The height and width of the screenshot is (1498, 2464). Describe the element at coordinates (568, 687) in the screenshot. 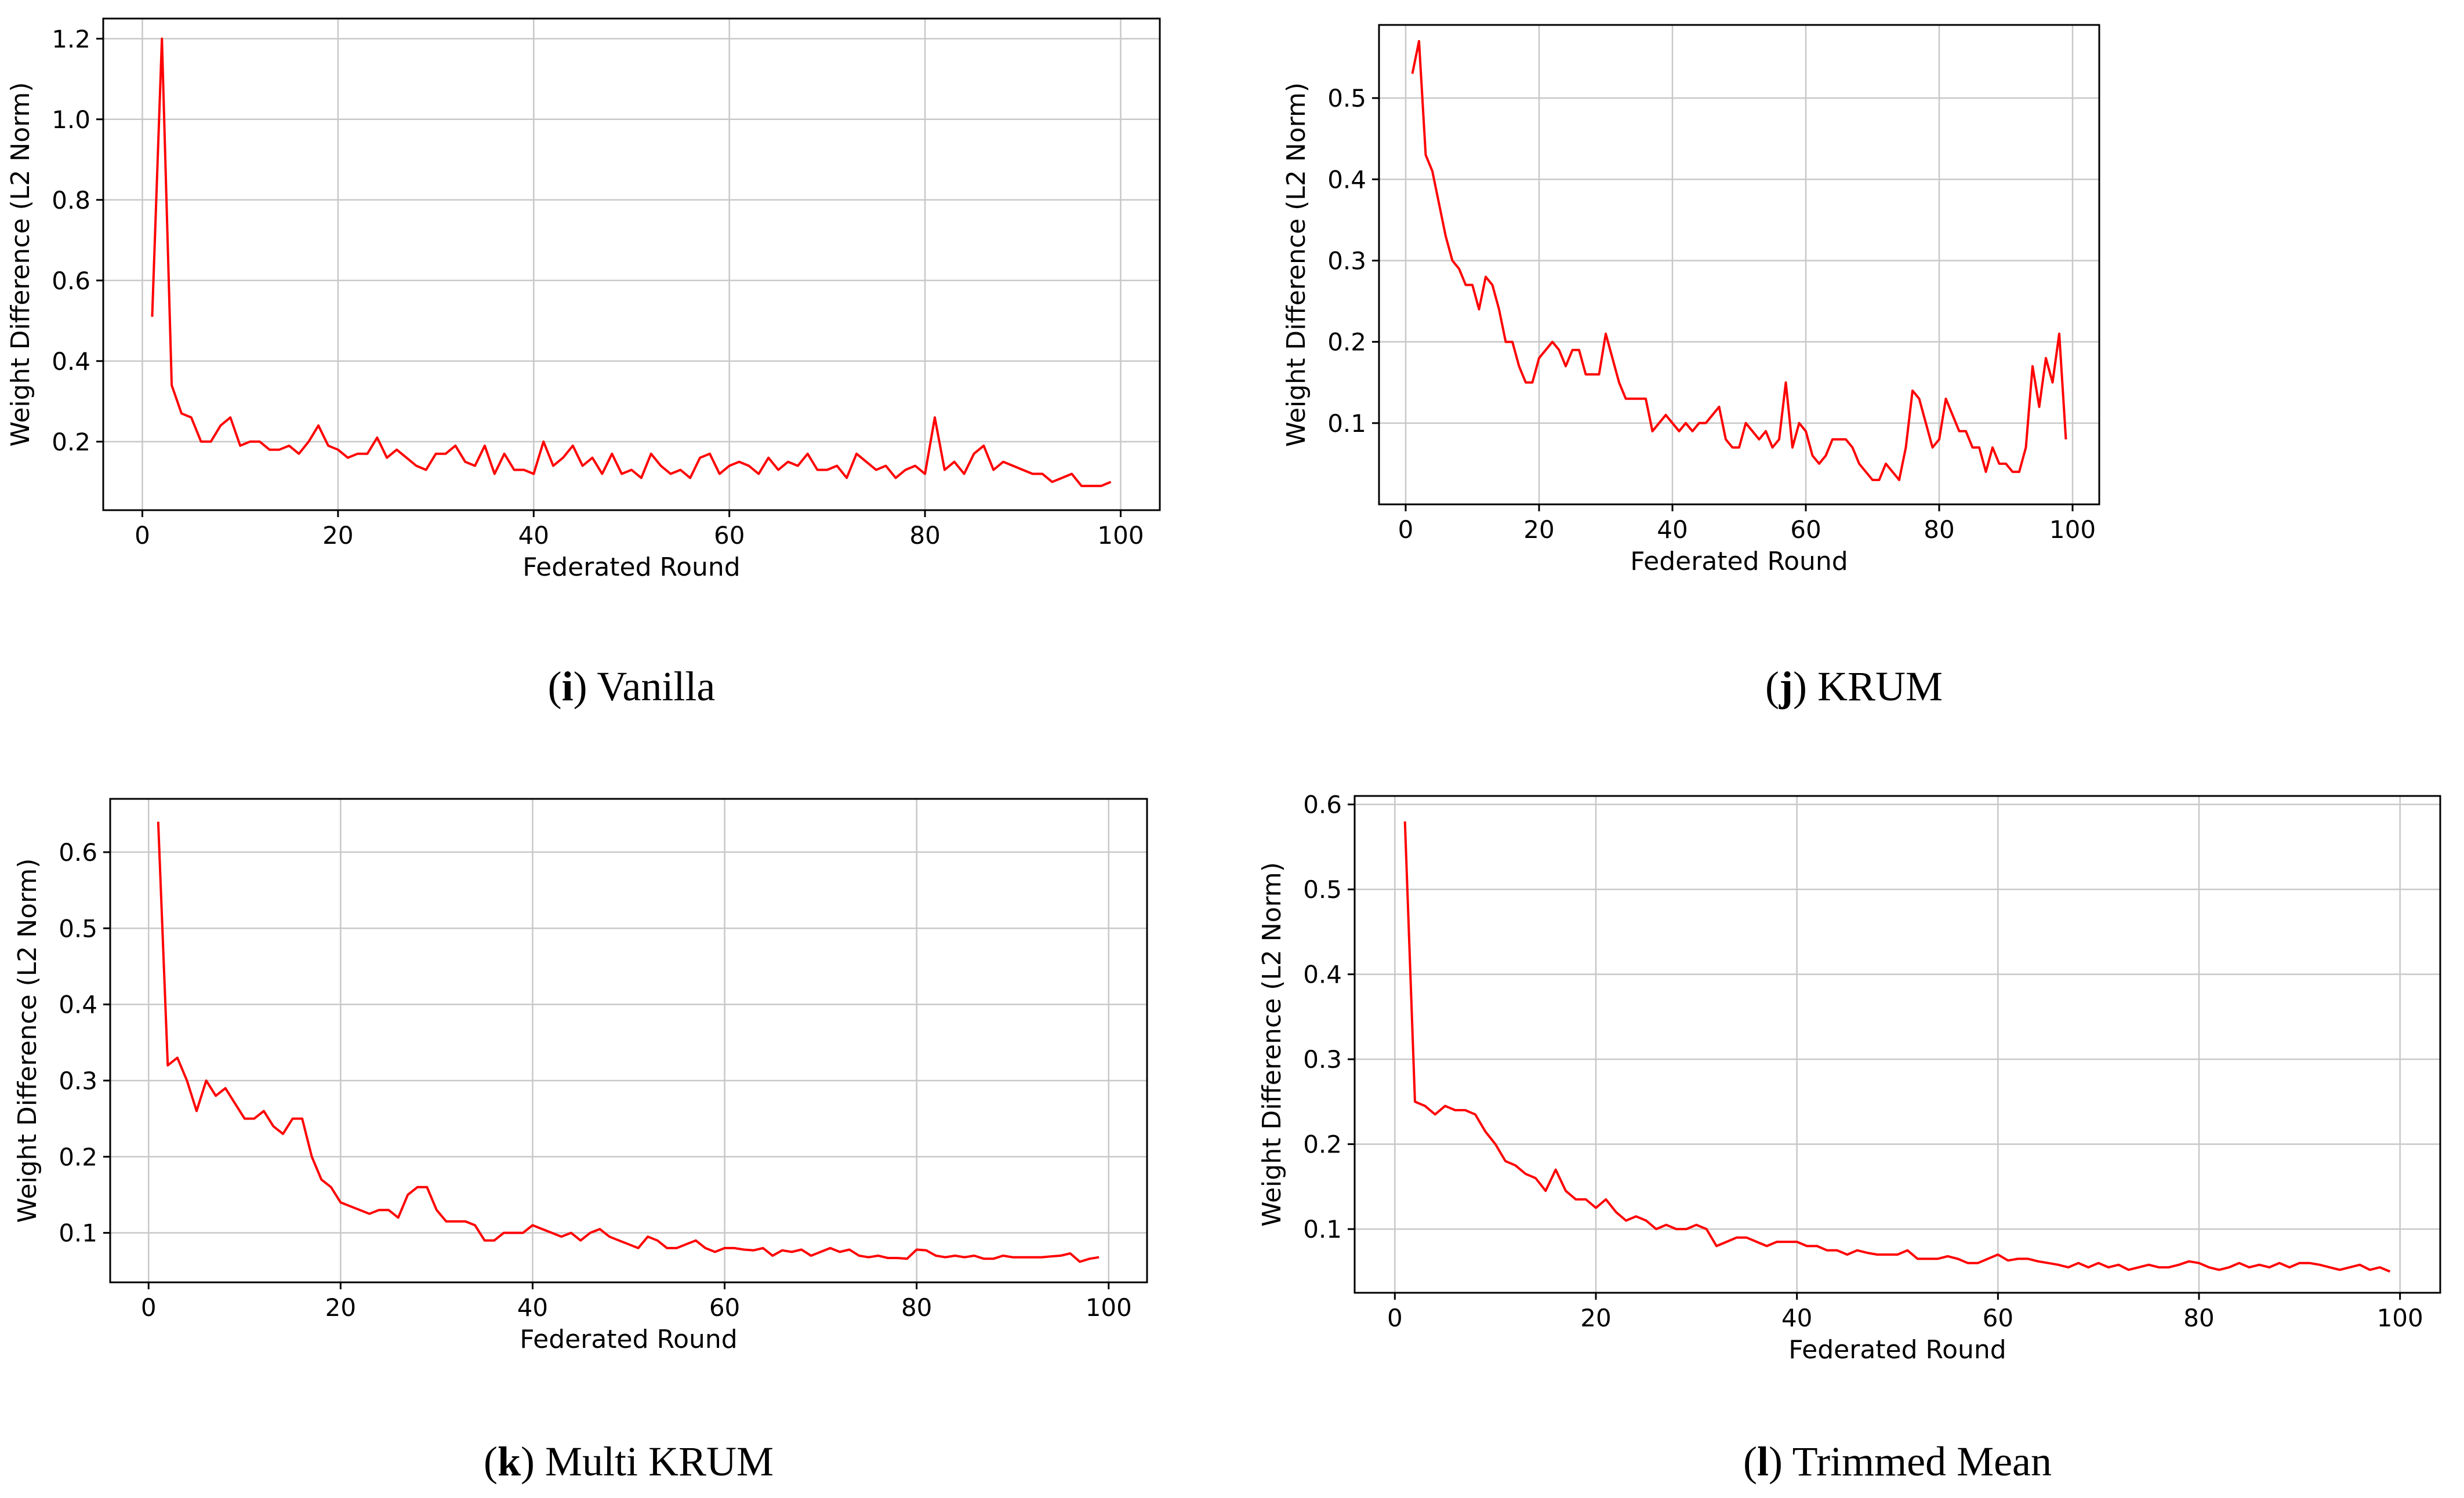

I see `caption-letter: i` at that location.